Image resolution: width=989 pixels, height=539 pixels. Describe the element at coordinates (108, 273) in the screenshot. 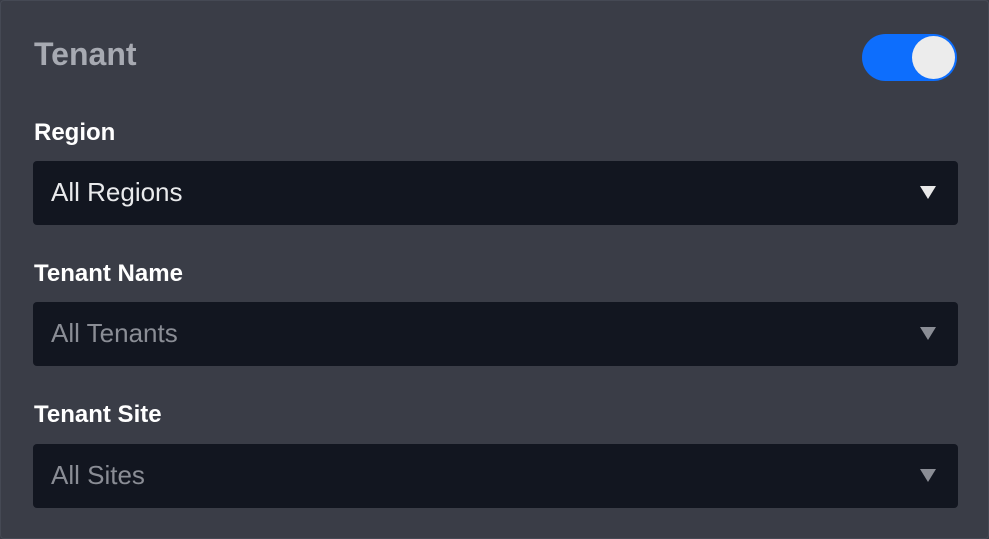

I see `tenant-name-label: Tenant Name` at that location.